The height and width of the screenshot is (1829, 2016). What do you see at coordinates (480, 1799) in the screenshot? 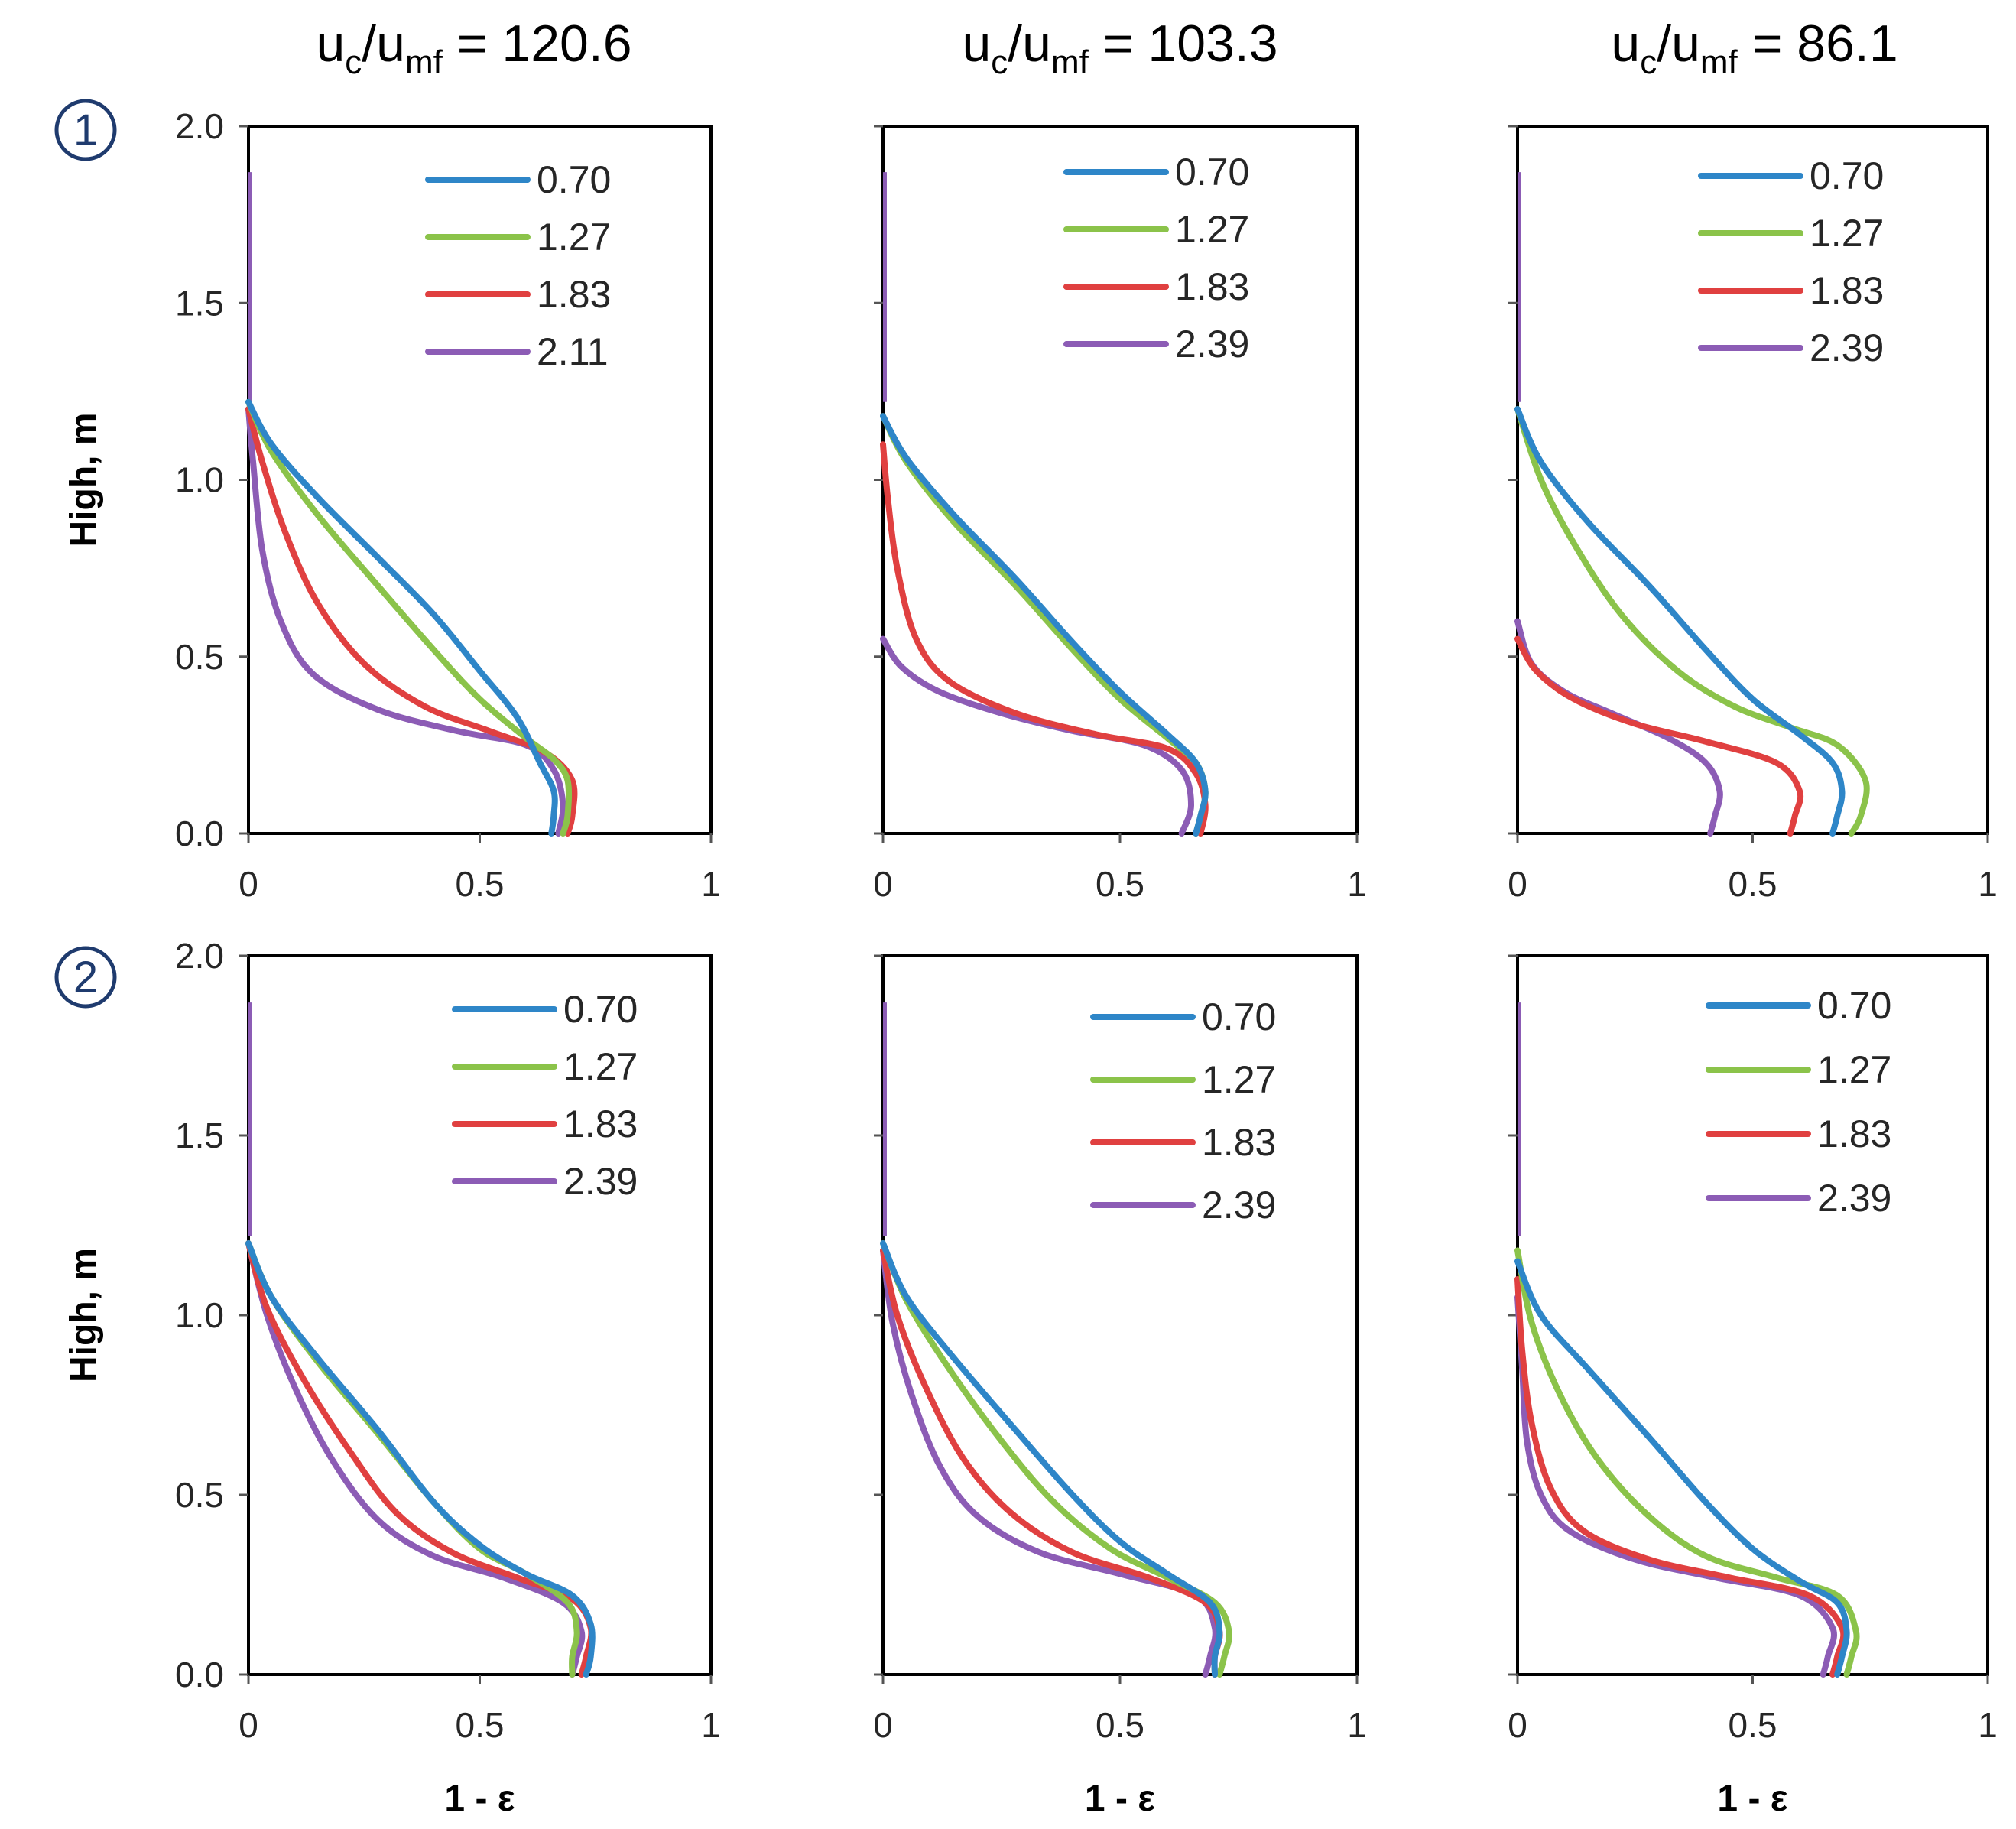
I see `x-axis-title-col-1: 1 - ε` at bounding box center [480, 1799].